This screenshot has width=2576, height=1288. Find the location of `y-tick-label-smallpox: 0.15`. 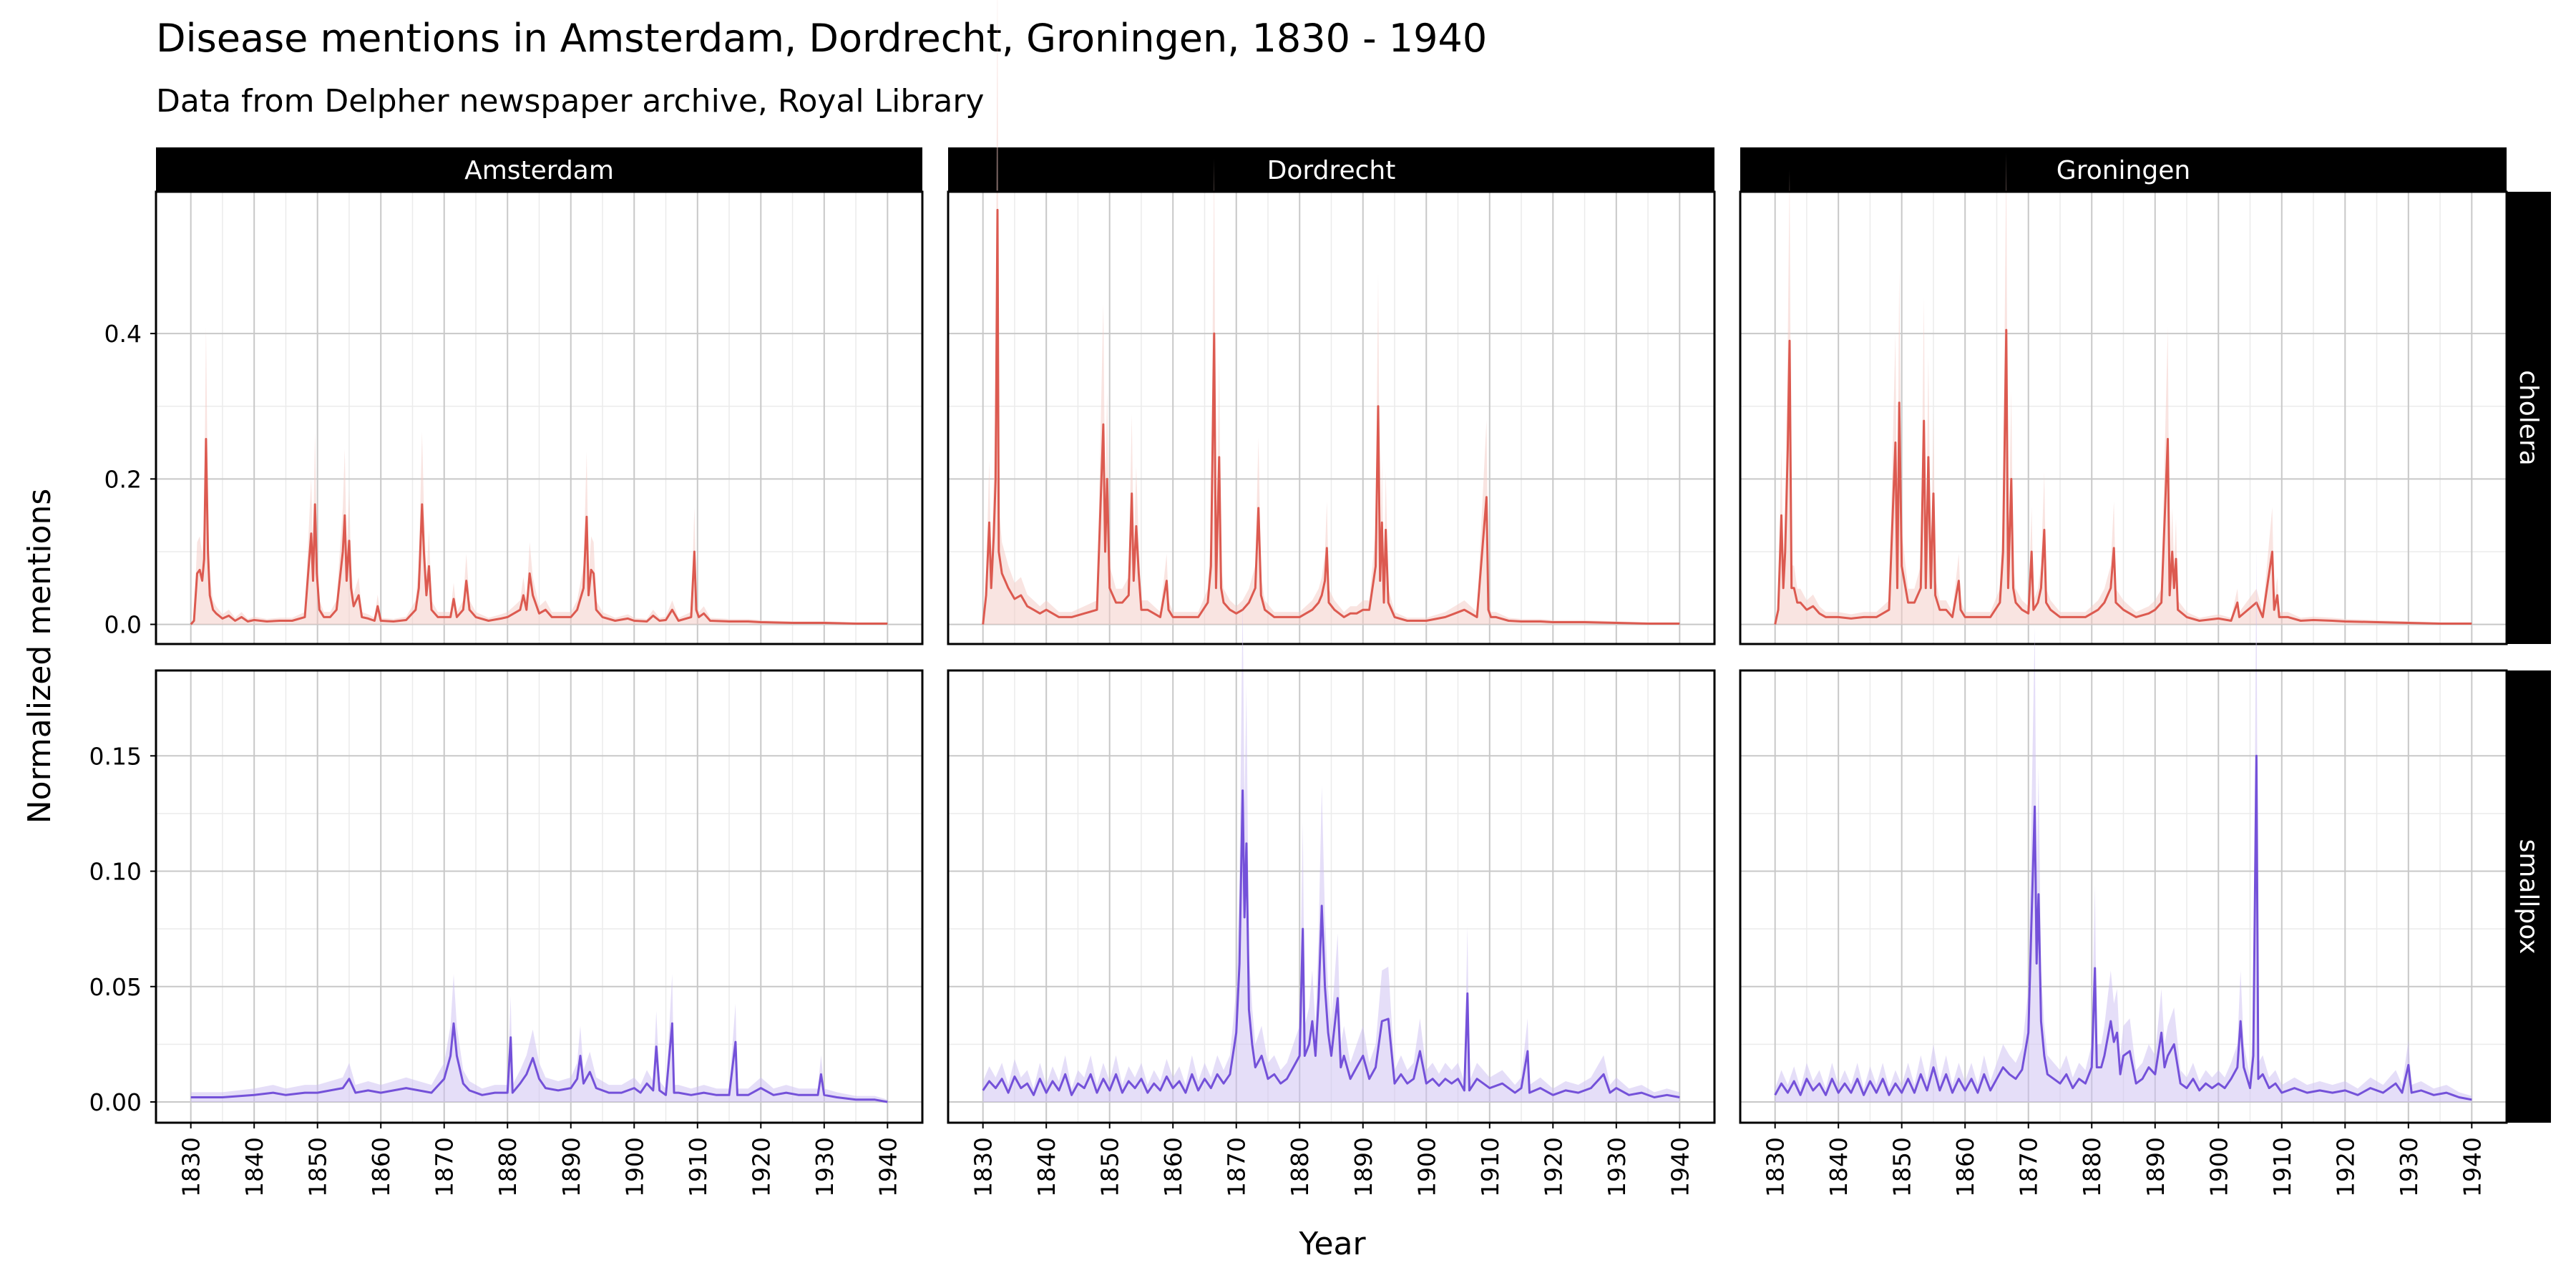

y-tick-label-smallpox: 0.15 is located at coordinates (115, 756).